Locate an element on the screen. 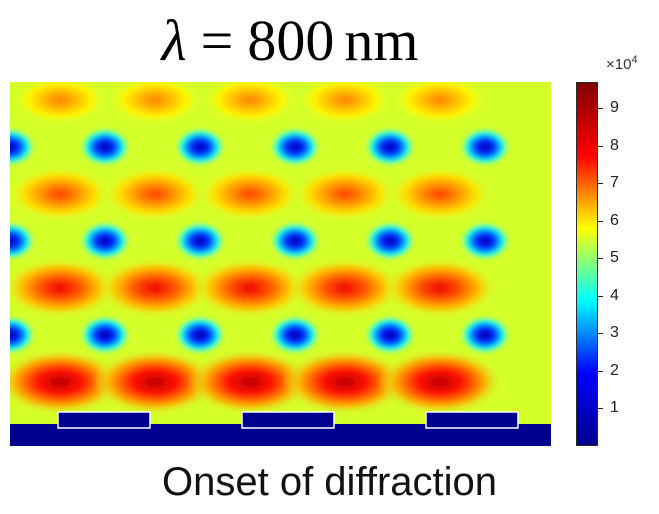 The width and height of the screenshot is (659, 514). chart-title: λ = 800 nm is located at coordinates (290, 40).